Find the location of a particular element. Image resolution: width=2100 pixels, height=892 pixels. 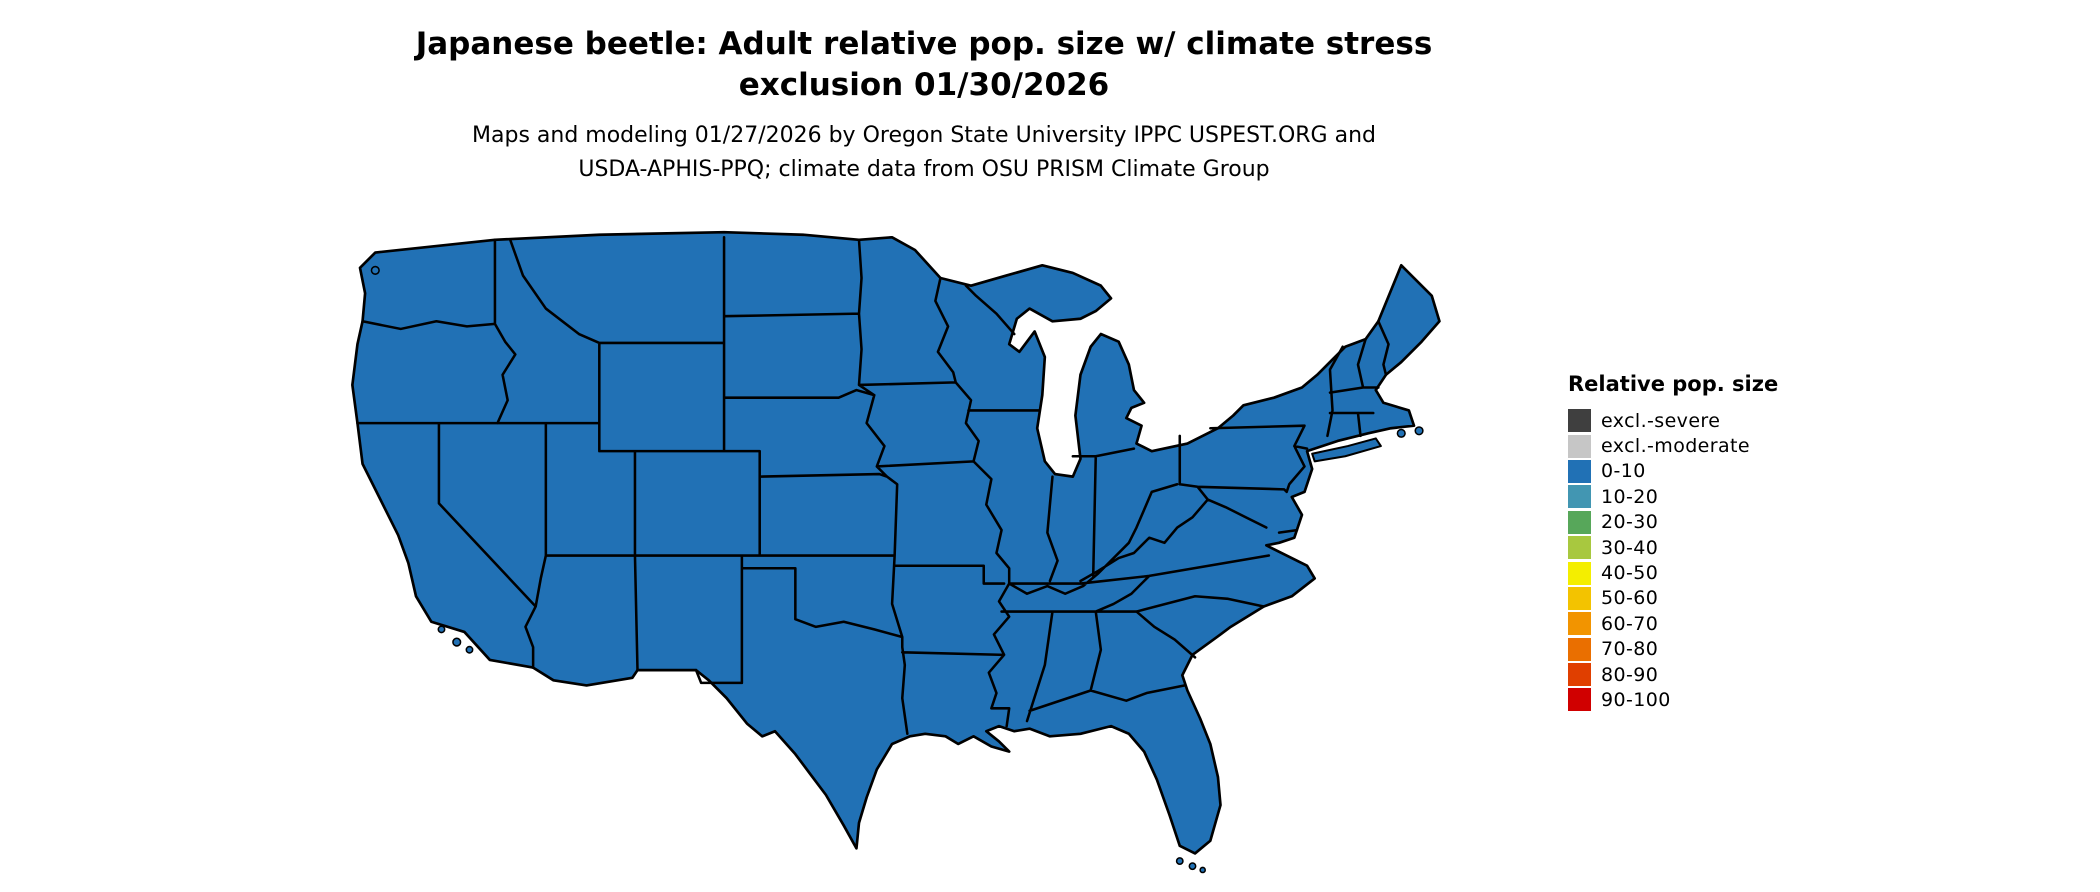

legend-item: 90-100 is located at coordinates (1698, 699).